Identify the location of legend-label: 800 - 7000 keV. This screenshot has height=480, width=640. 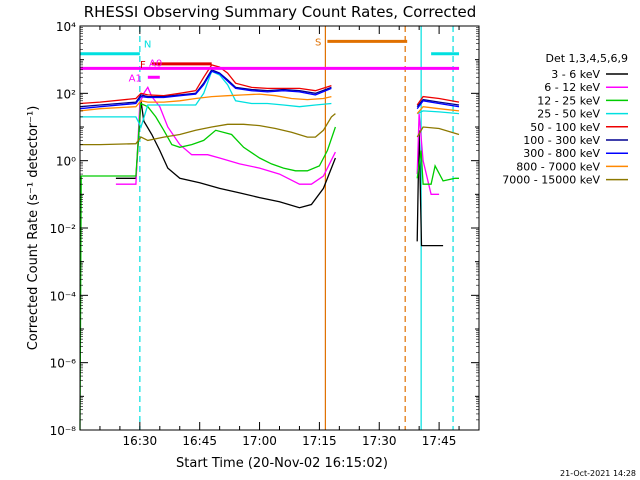
(558, 166).